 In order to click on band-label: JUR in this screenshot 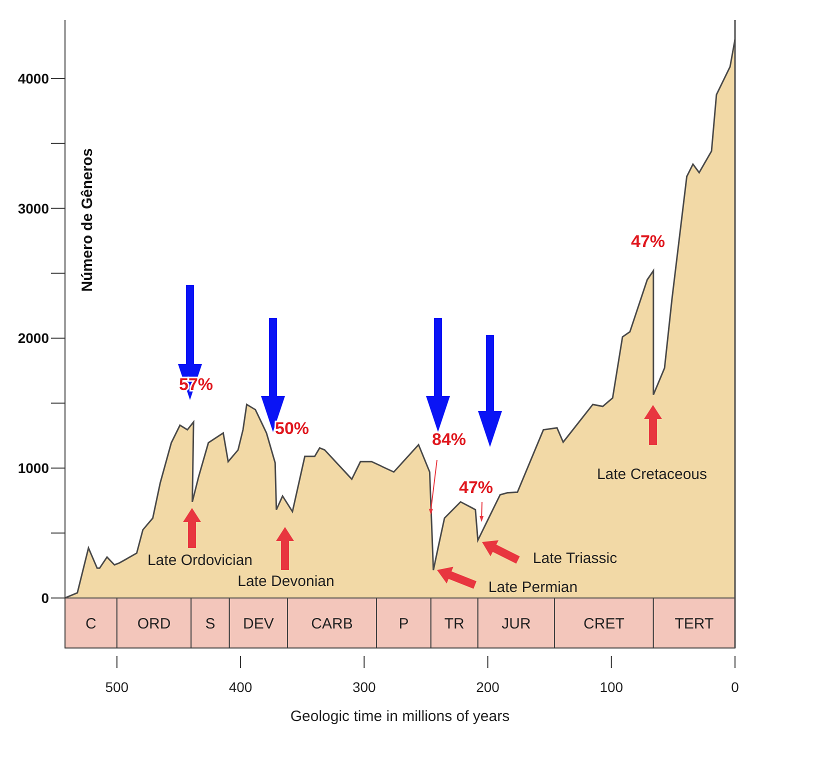, I will do `click(516, 623)`.